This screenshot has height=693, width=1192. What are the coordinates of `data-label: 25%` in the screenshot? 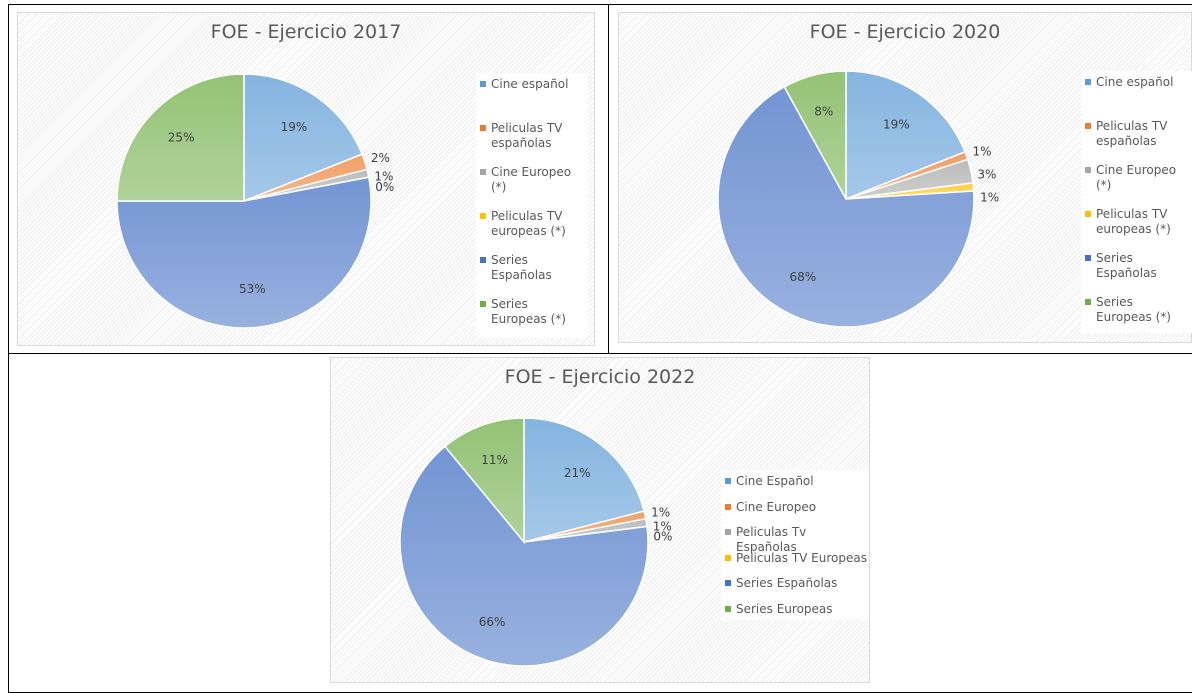 It's located at (181, 138).